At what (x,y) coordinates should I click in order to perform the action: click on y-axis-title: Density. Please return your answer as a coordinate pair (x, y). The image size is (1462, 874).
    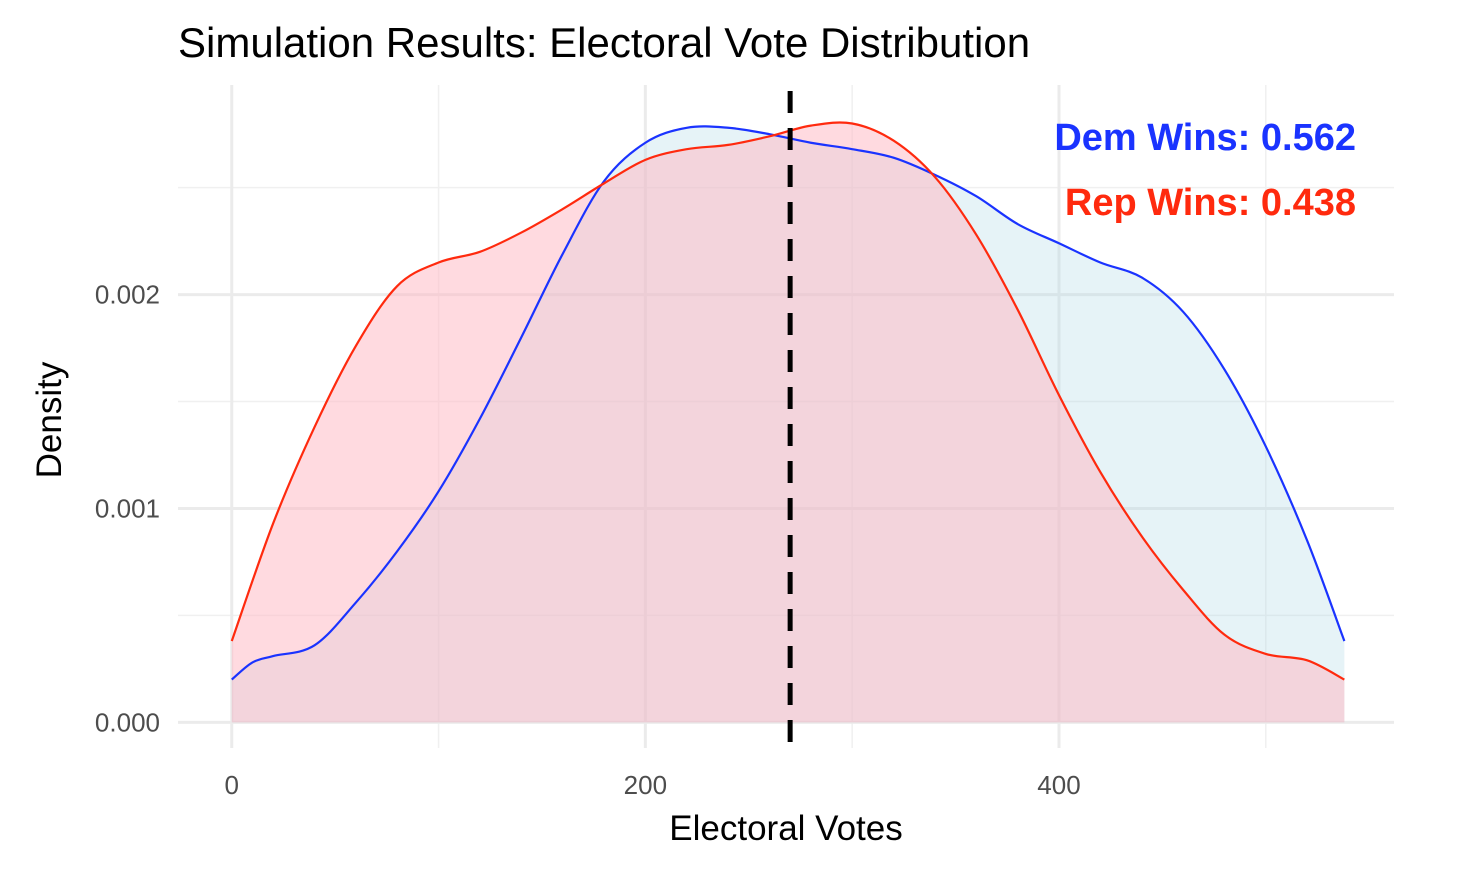
    Looking at the image, I should click on (49, 419).